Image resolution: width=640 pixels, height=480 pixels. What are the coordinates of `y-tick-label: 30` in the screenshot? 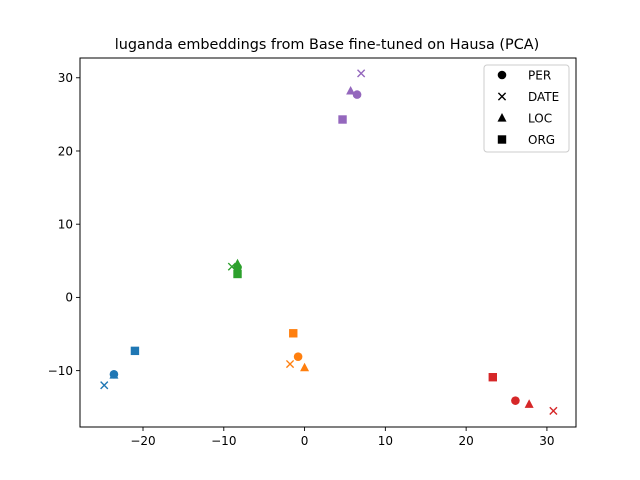 It's located at (65, 78).